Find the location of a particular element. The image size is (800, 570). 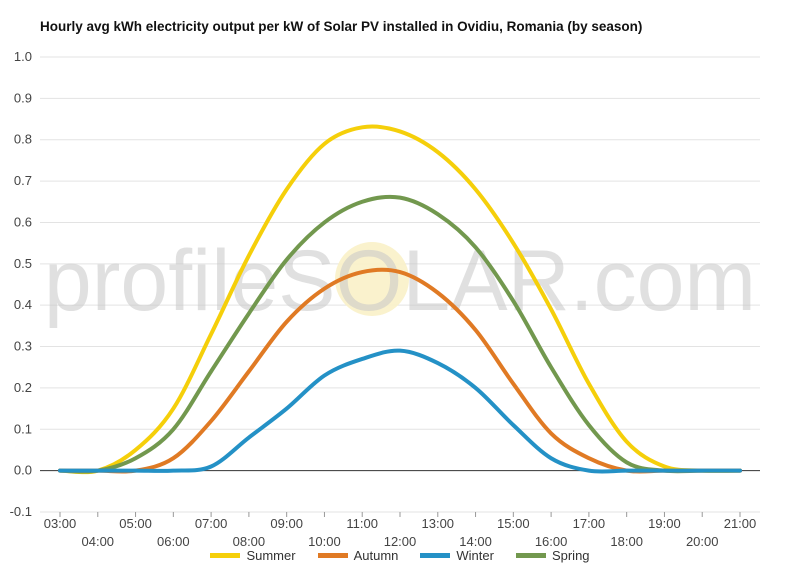

y-tick-label: 0.1 is located at coordinates (23, 428).